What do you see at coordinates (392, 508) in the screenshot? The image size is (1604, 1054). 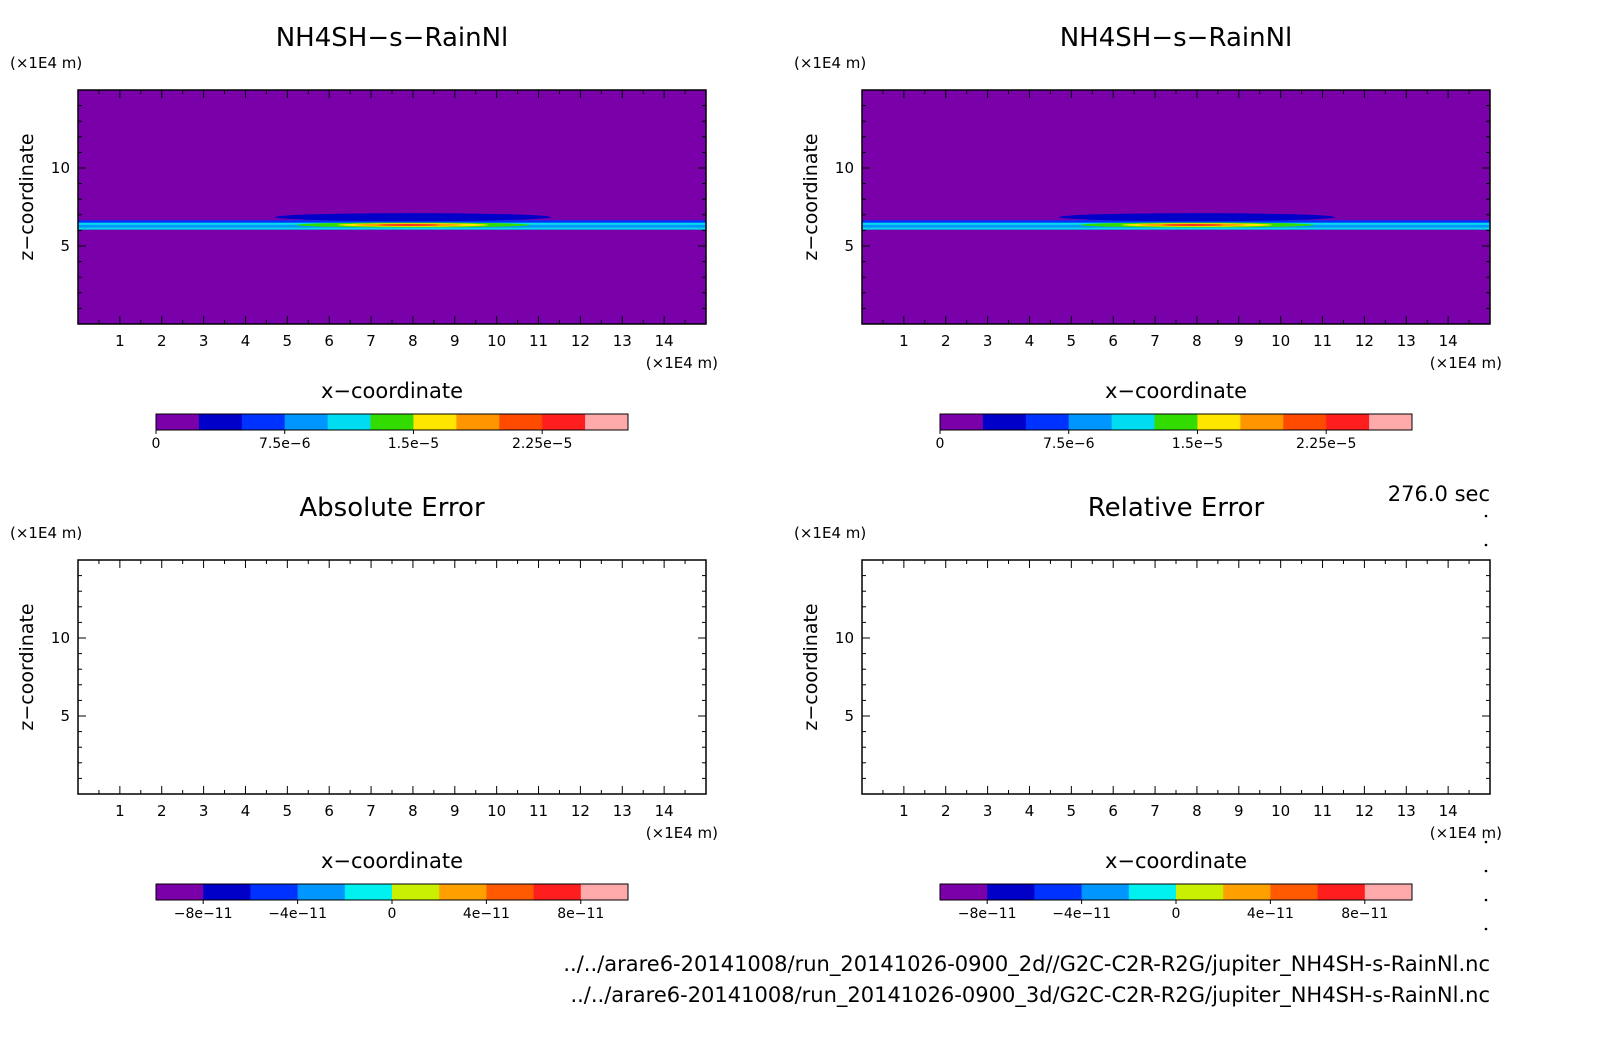 I see `chart-title: Absolute Error` at bounding box center [392, 508].